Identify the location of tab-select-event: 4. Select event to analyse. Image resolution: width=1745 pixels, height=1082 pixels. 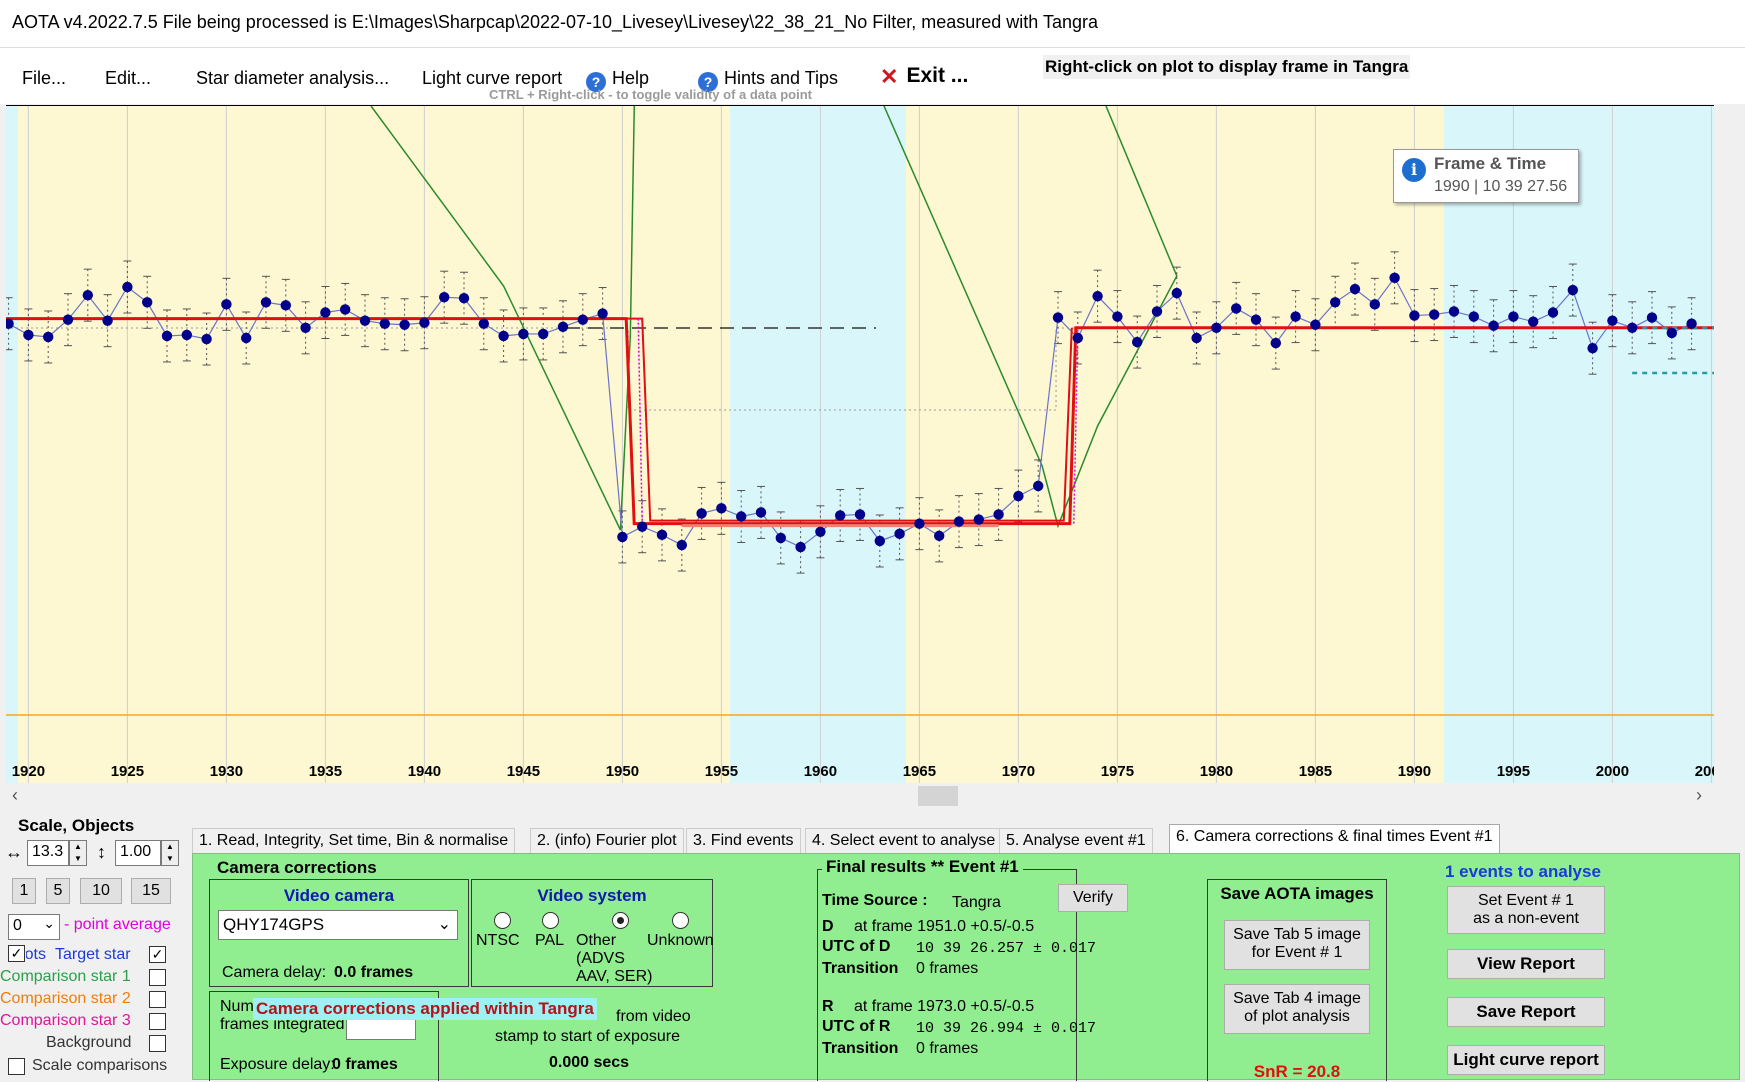
(904, 841).